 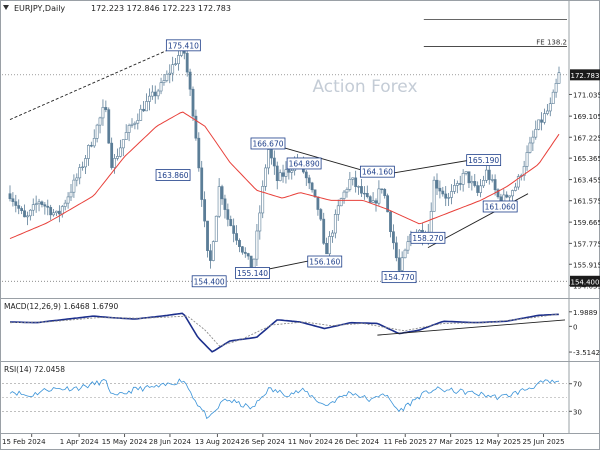 I want to click on ohlc-readout: 172.223 172.846 172.223 172.783, so click(x=161, y=8).